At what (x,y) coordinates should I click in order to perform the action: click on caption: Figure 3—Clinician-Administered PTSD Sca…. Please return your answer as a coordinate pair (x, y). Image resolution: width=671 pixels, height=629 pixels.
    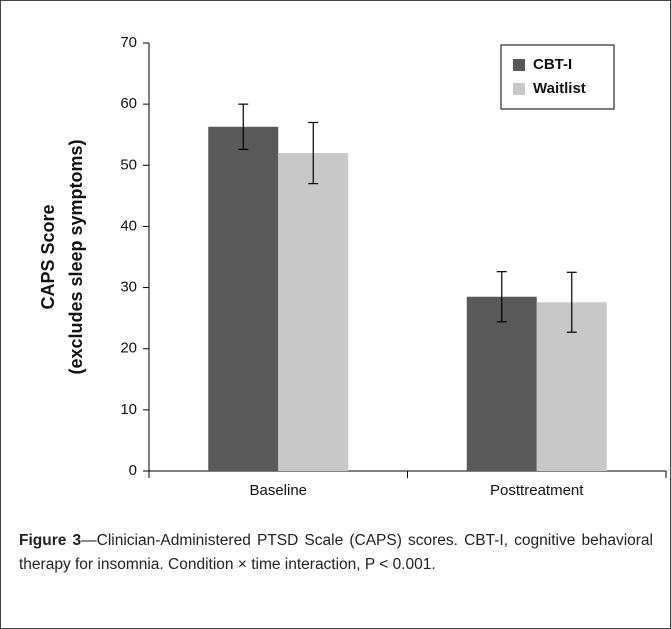
    Looking at the image, I should click on (336, 553).